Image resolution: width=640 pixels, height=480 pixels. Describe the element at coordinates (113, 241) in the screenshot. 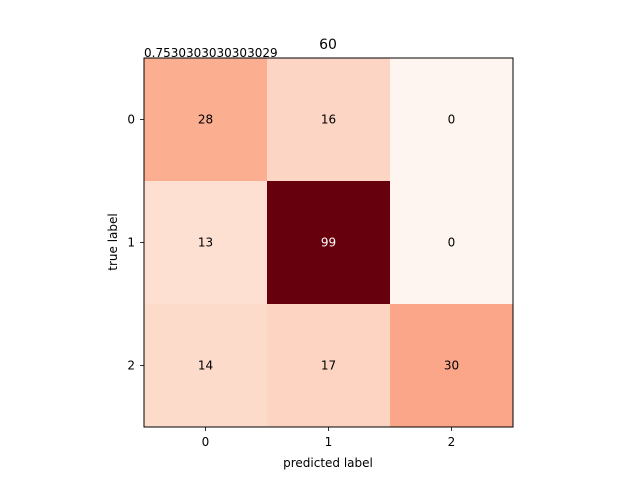

I see `y-axis-label: true label` at that location.